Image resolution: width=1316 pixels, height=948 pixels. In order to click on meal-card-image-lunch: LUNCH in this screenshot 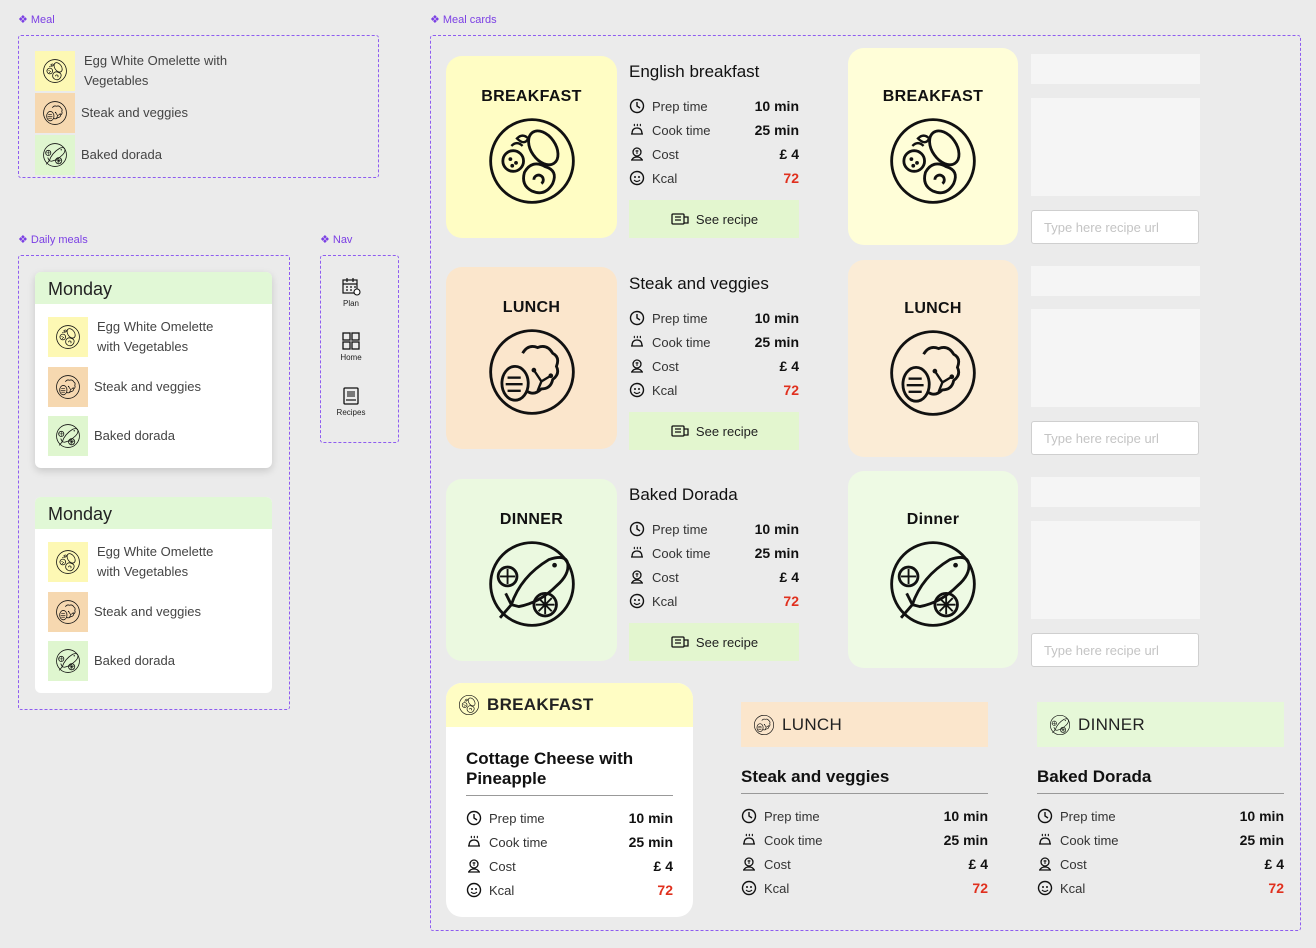, I will do `click(531, 358)`.